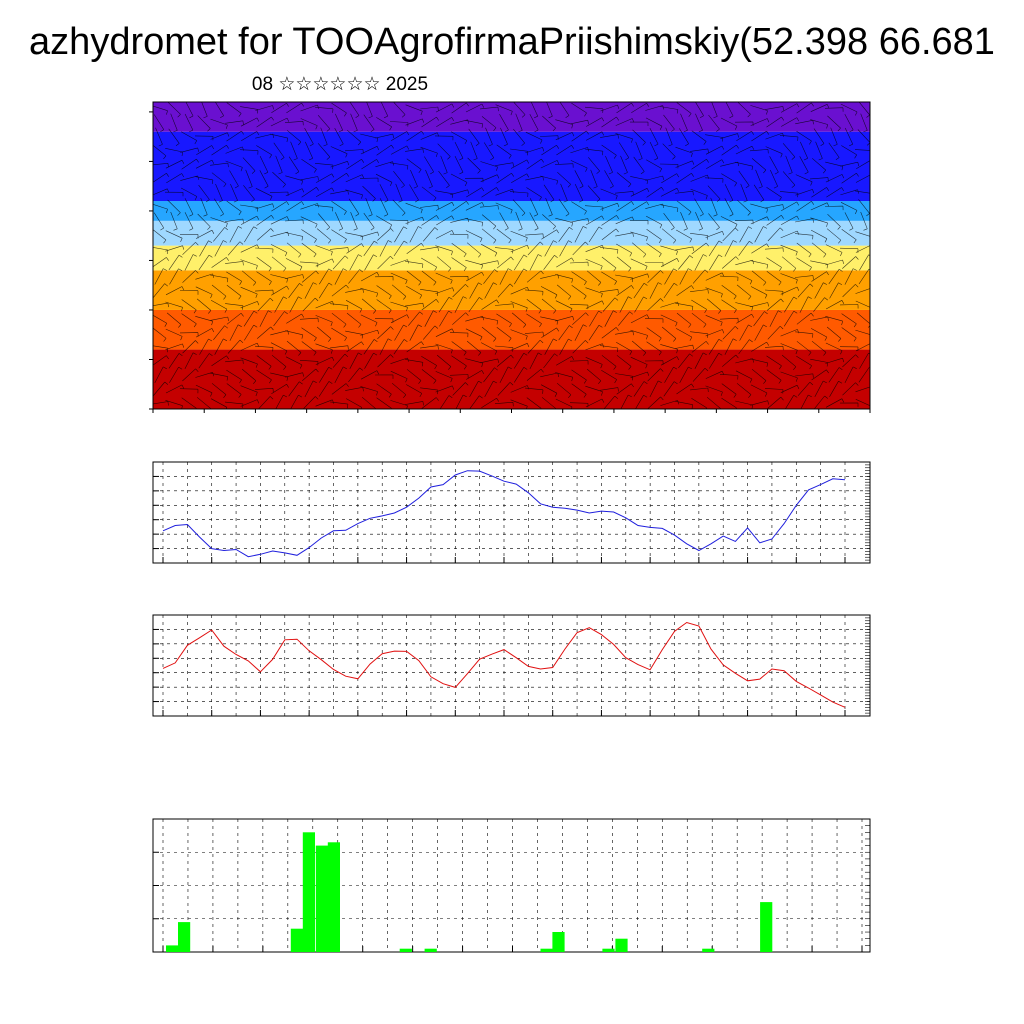  I want to click on precip-bar, so click(608, 950).